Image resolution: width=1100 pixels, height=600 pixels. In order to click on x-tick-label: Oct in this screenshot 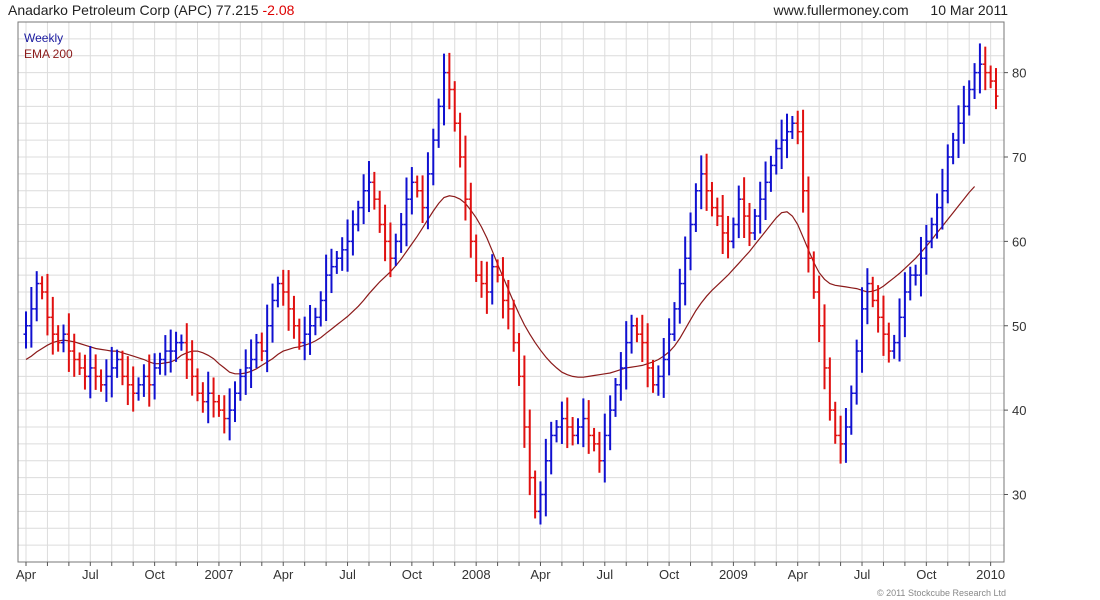, I will do `click(926, 574)`.